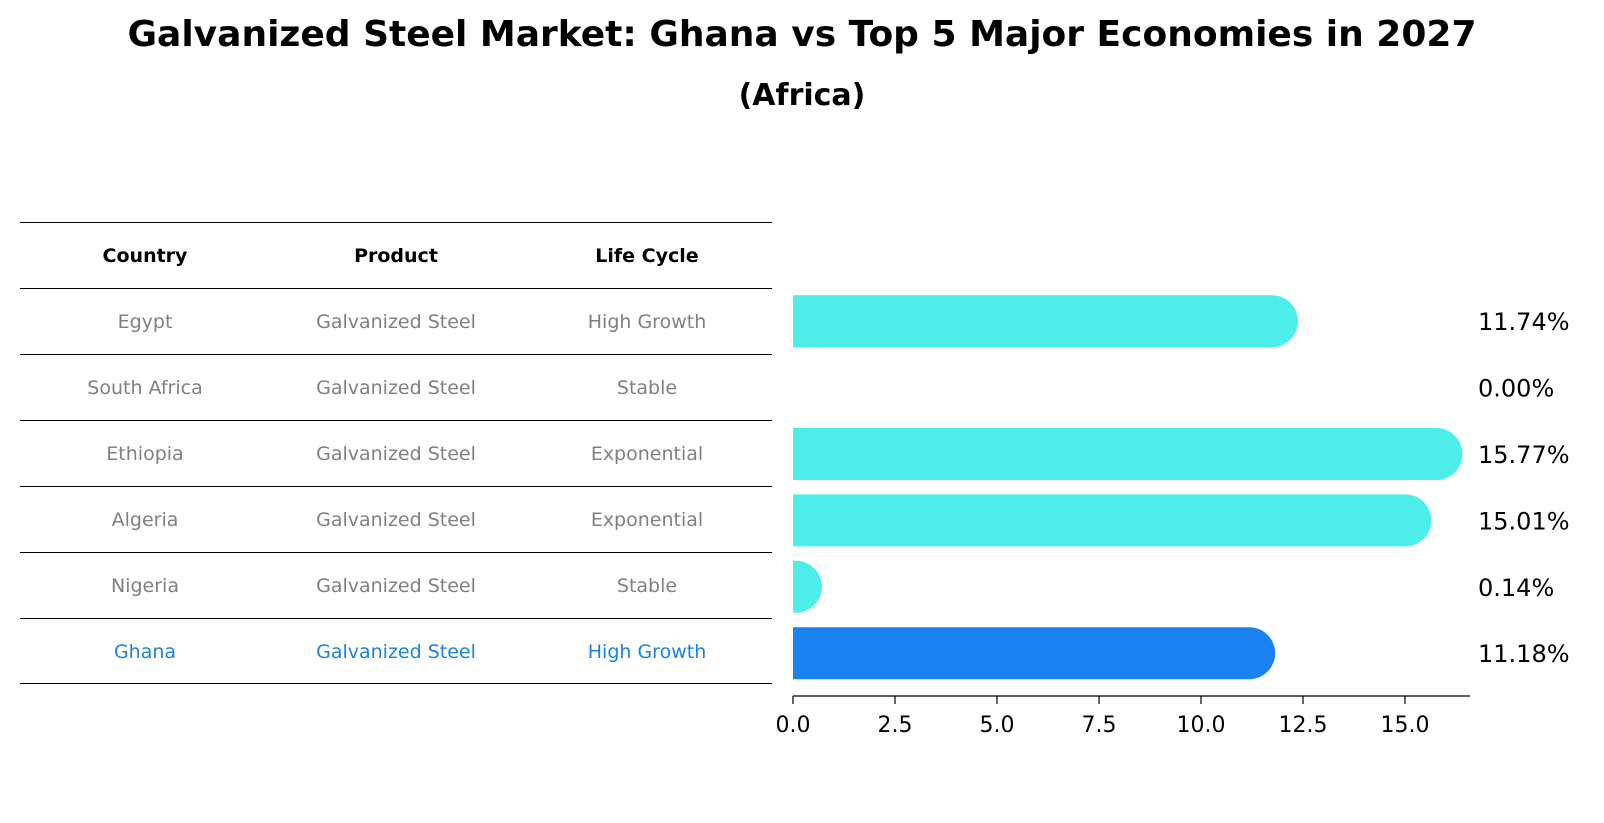 The height and width of the screenshot is (823, 1604). Describe the element at coordinates (793, 725) in the screenshot. I see `x-tick-label: 0.0` at that location.